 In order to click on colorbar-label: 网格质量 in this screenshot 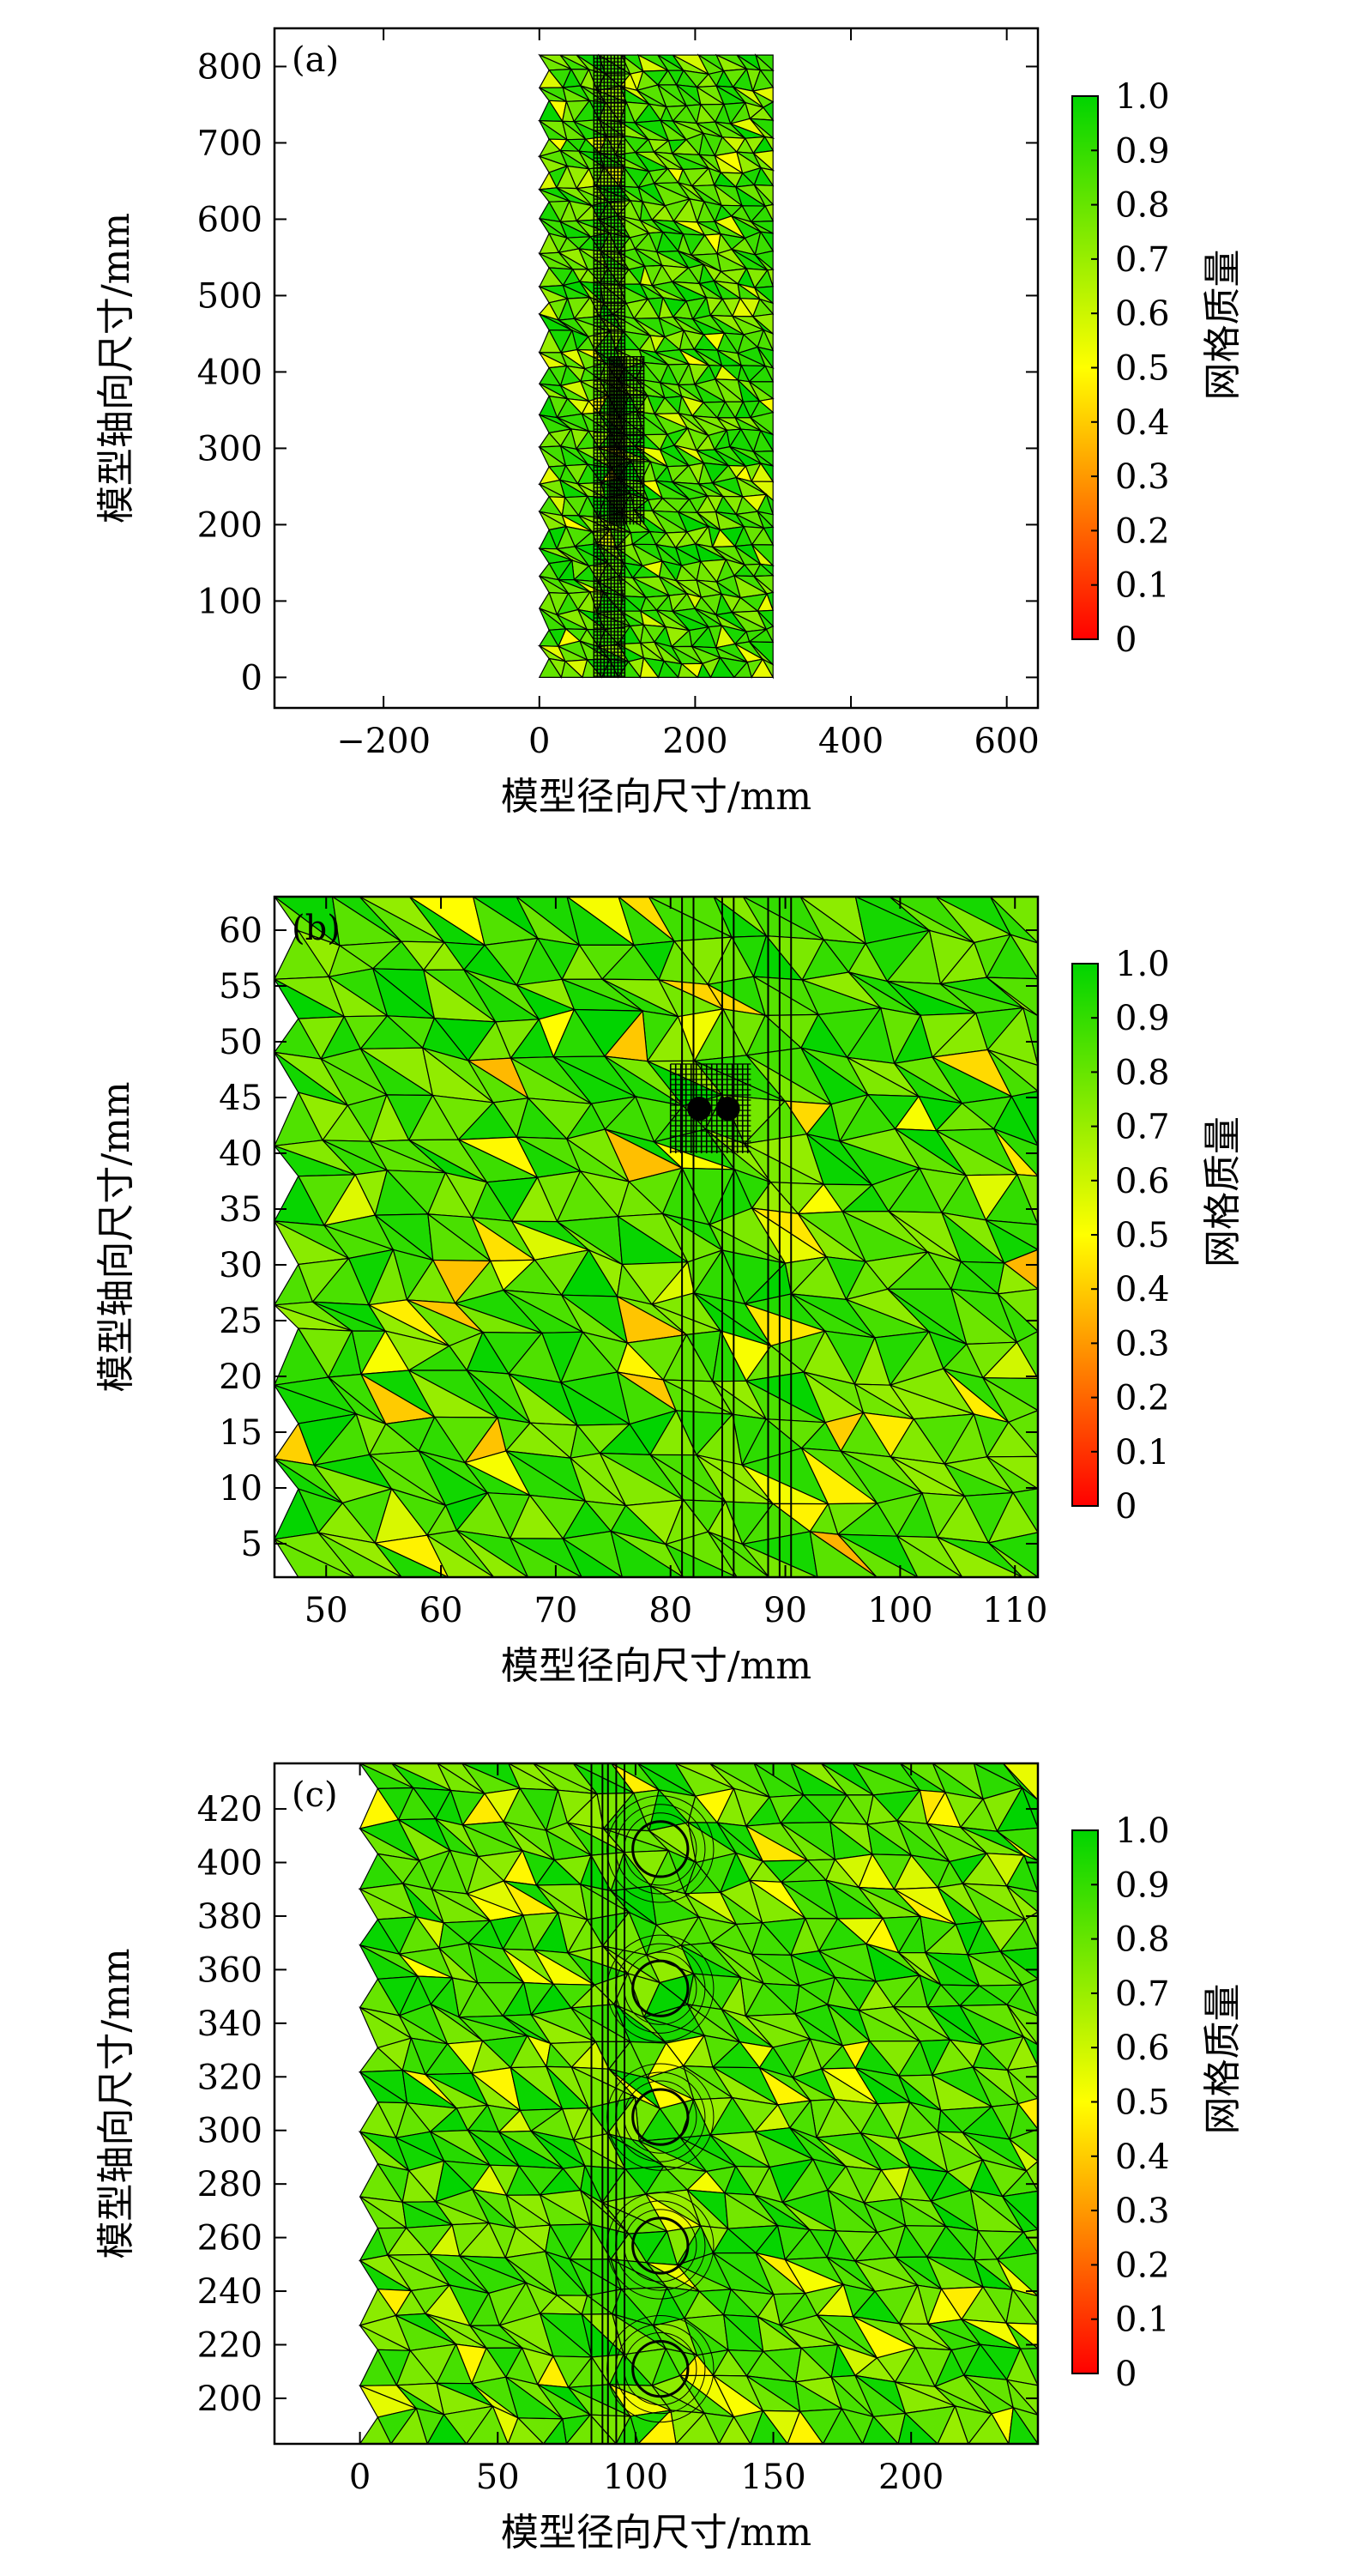, I will do `click(1223, 325)`.